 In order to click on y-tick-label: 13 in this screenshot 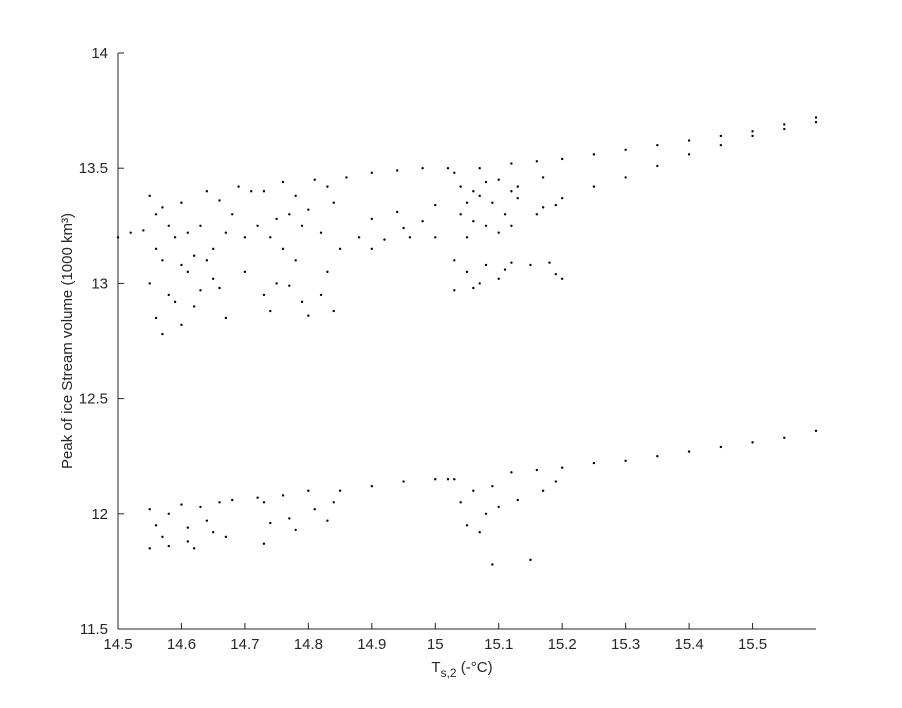, I will do `click(99, 283)`.